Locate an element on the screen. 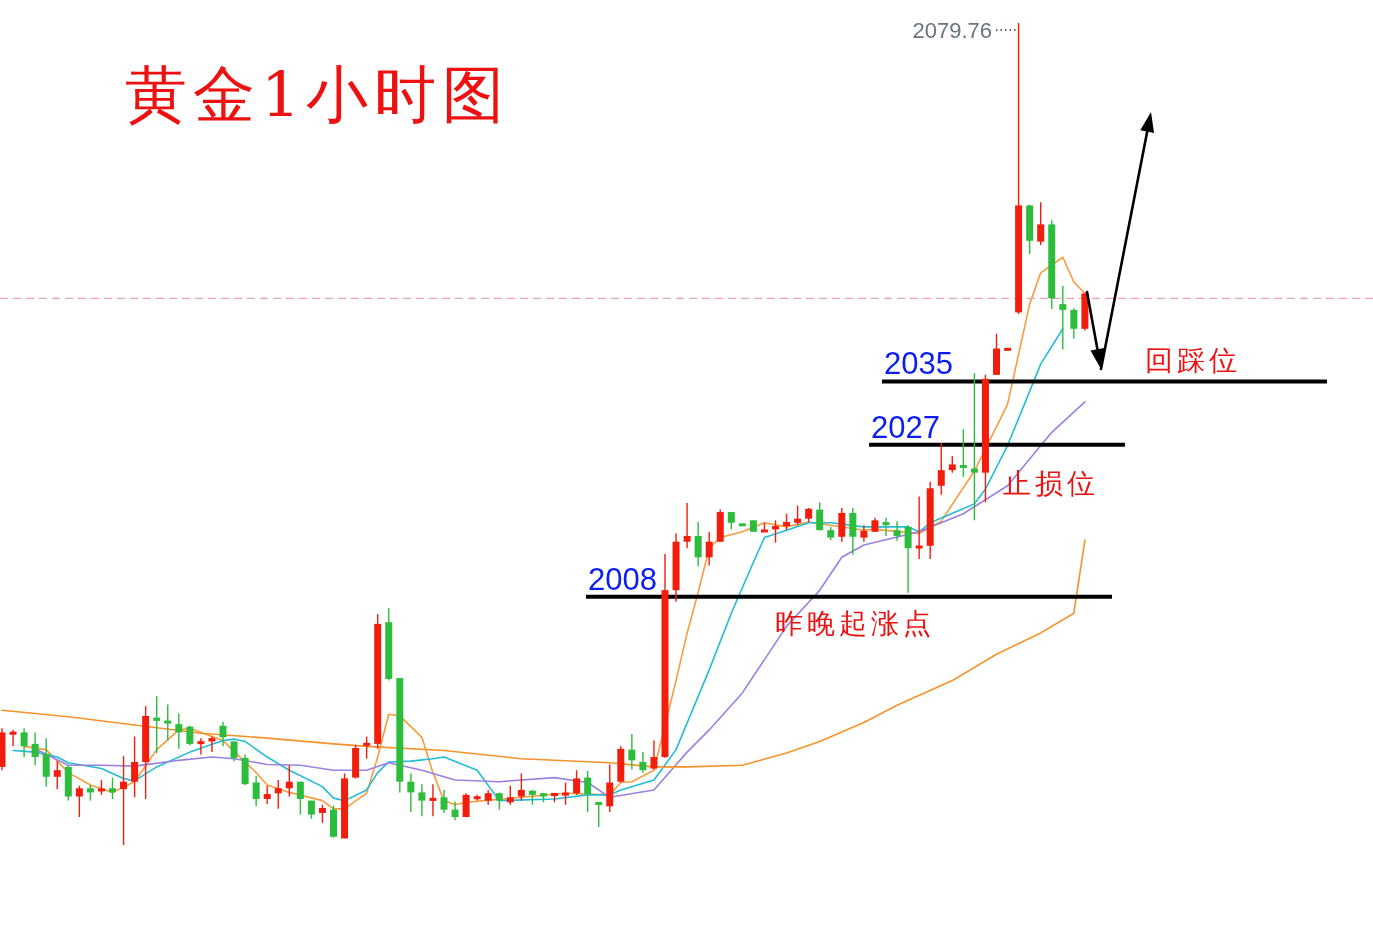  annotation: 止损位 is located at coordinates (1051, 483).